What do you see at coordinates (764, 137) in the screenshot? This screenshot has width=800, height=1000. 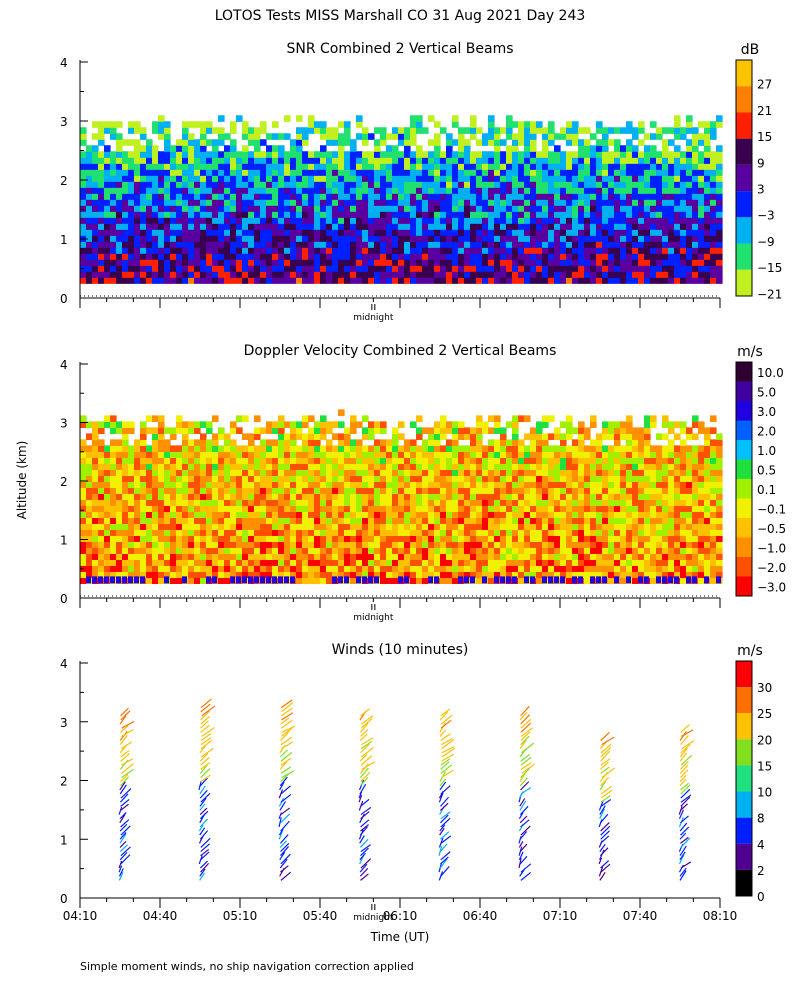 I see `colorbar-label: 15` at bounding box center [764, 137].